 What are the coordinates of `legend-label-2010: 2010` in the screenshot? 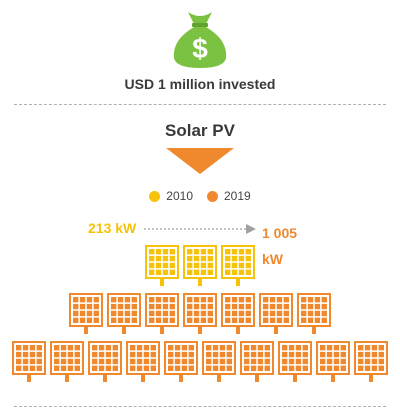 It's located at (179, 196).